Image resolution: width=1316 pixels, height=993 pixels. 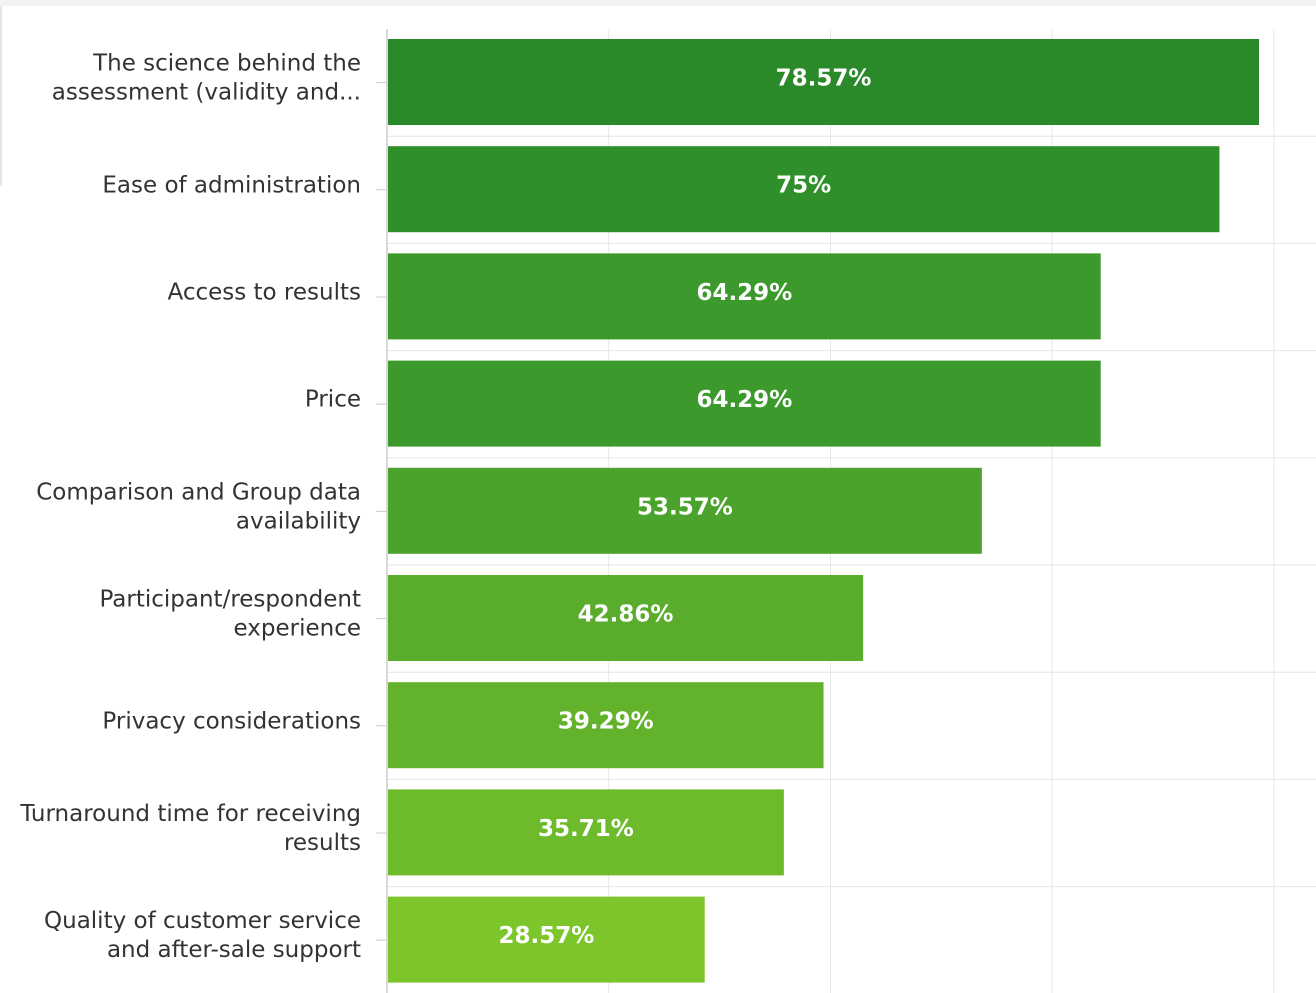 I want to click on bar-value-label: 35.71%, so click(x=586, y=829).